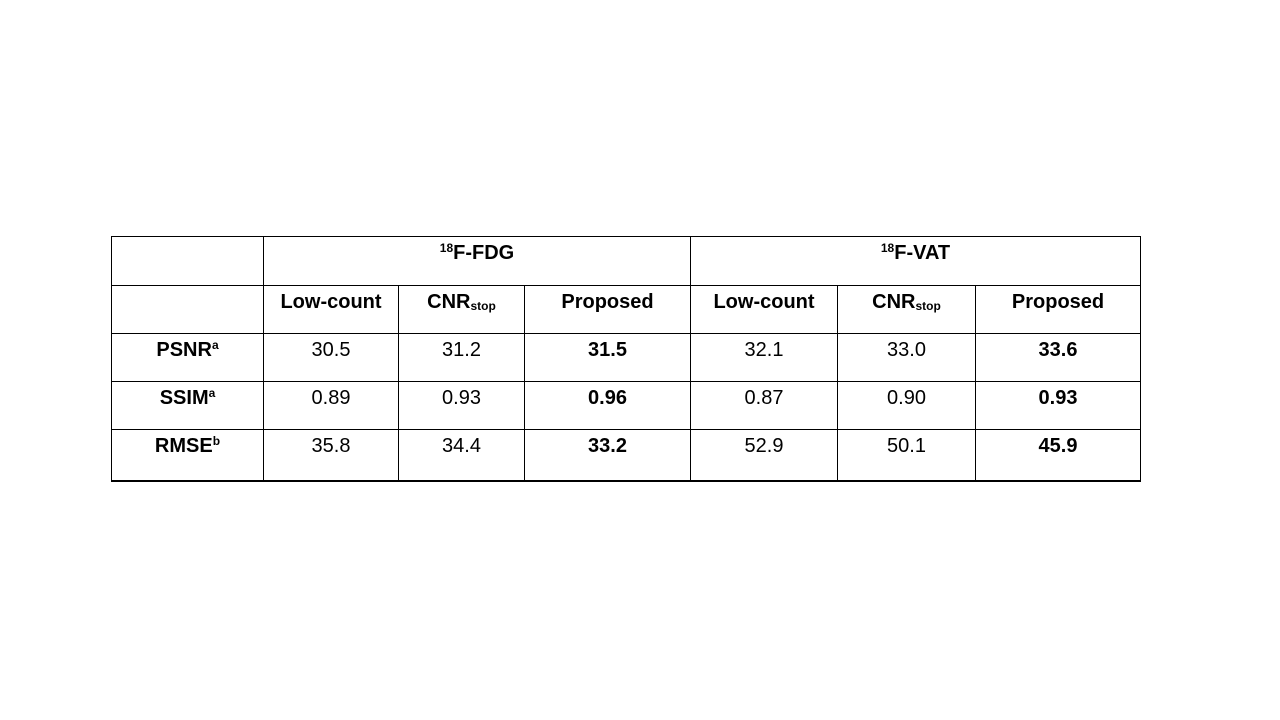 The image size is (1280, 720). I want to click on col-header-vat-proposed: Proposed, so click(1058, 309).